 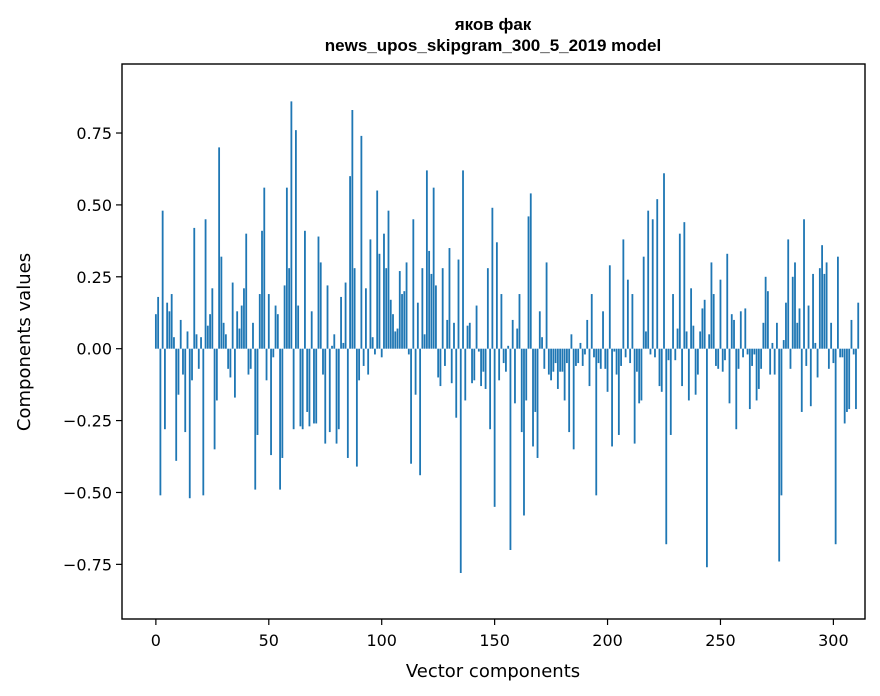 What do you see at coordinates (494, 640) in the screenshot?
I see `x-tick-label: 150` at bounding box center [494, 640].